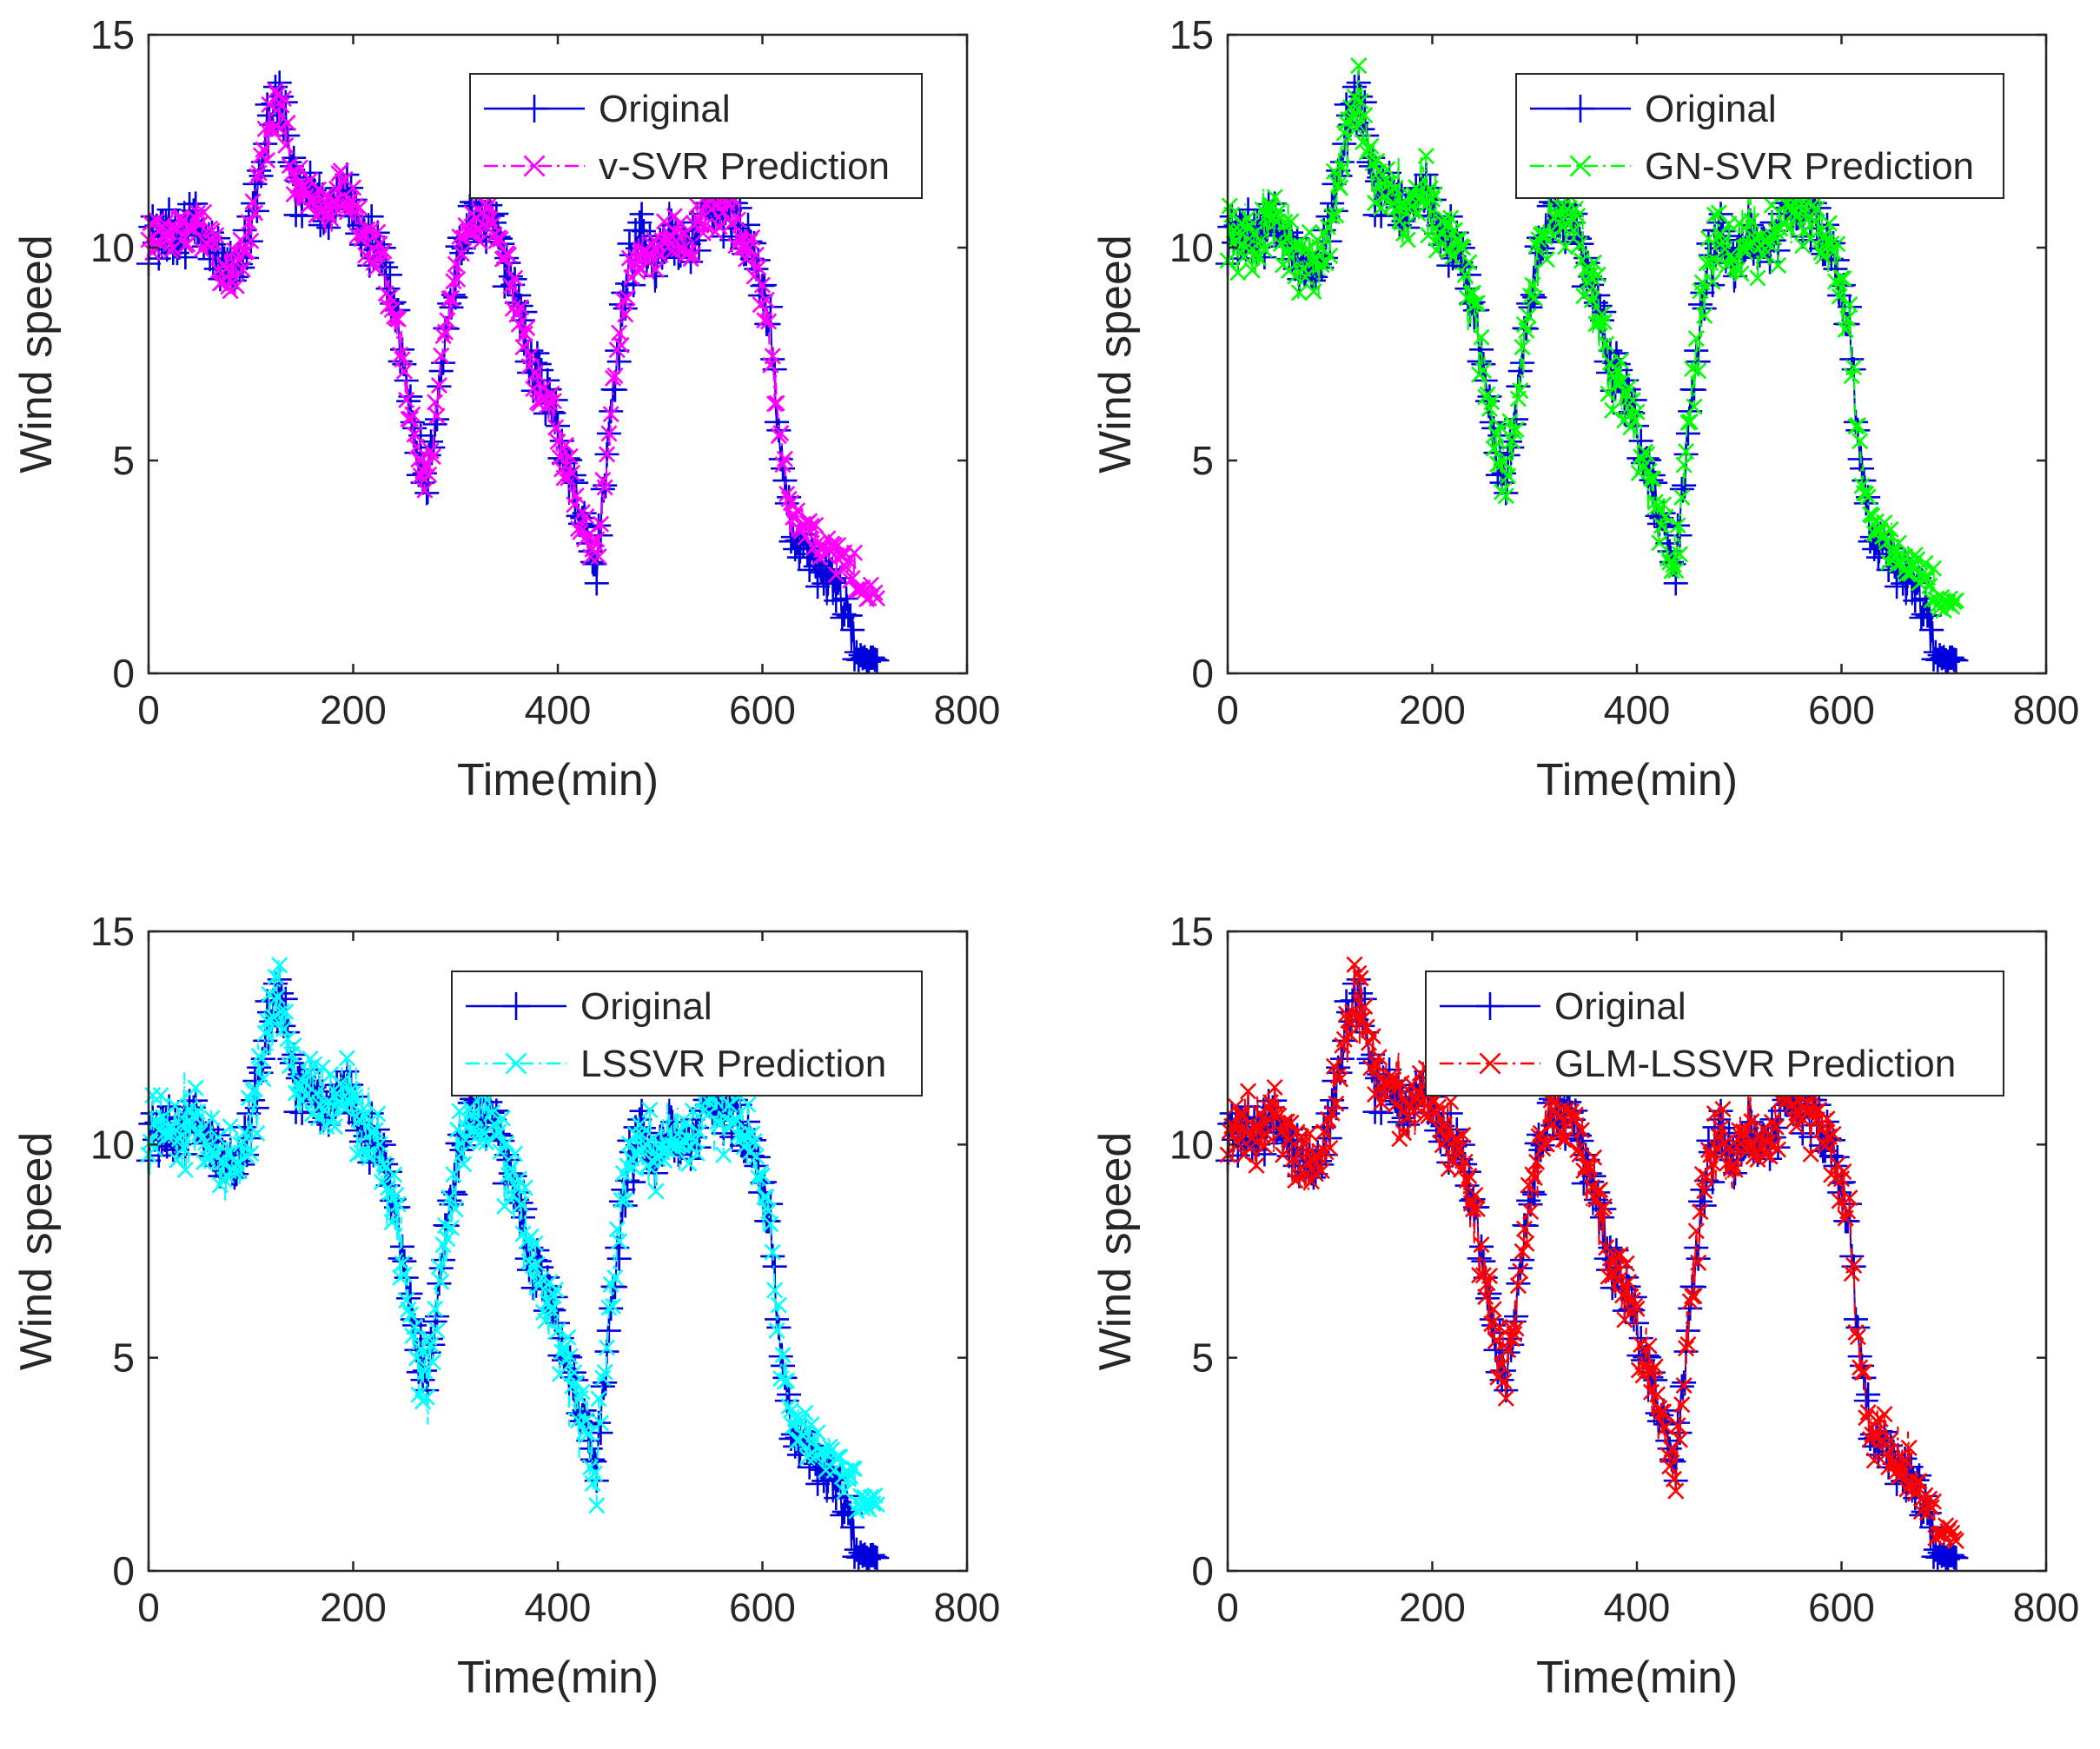 The width and height of the screenshot is (2100, 1749). I want to click on x-tick-label: 0, so click(1227, 1607).